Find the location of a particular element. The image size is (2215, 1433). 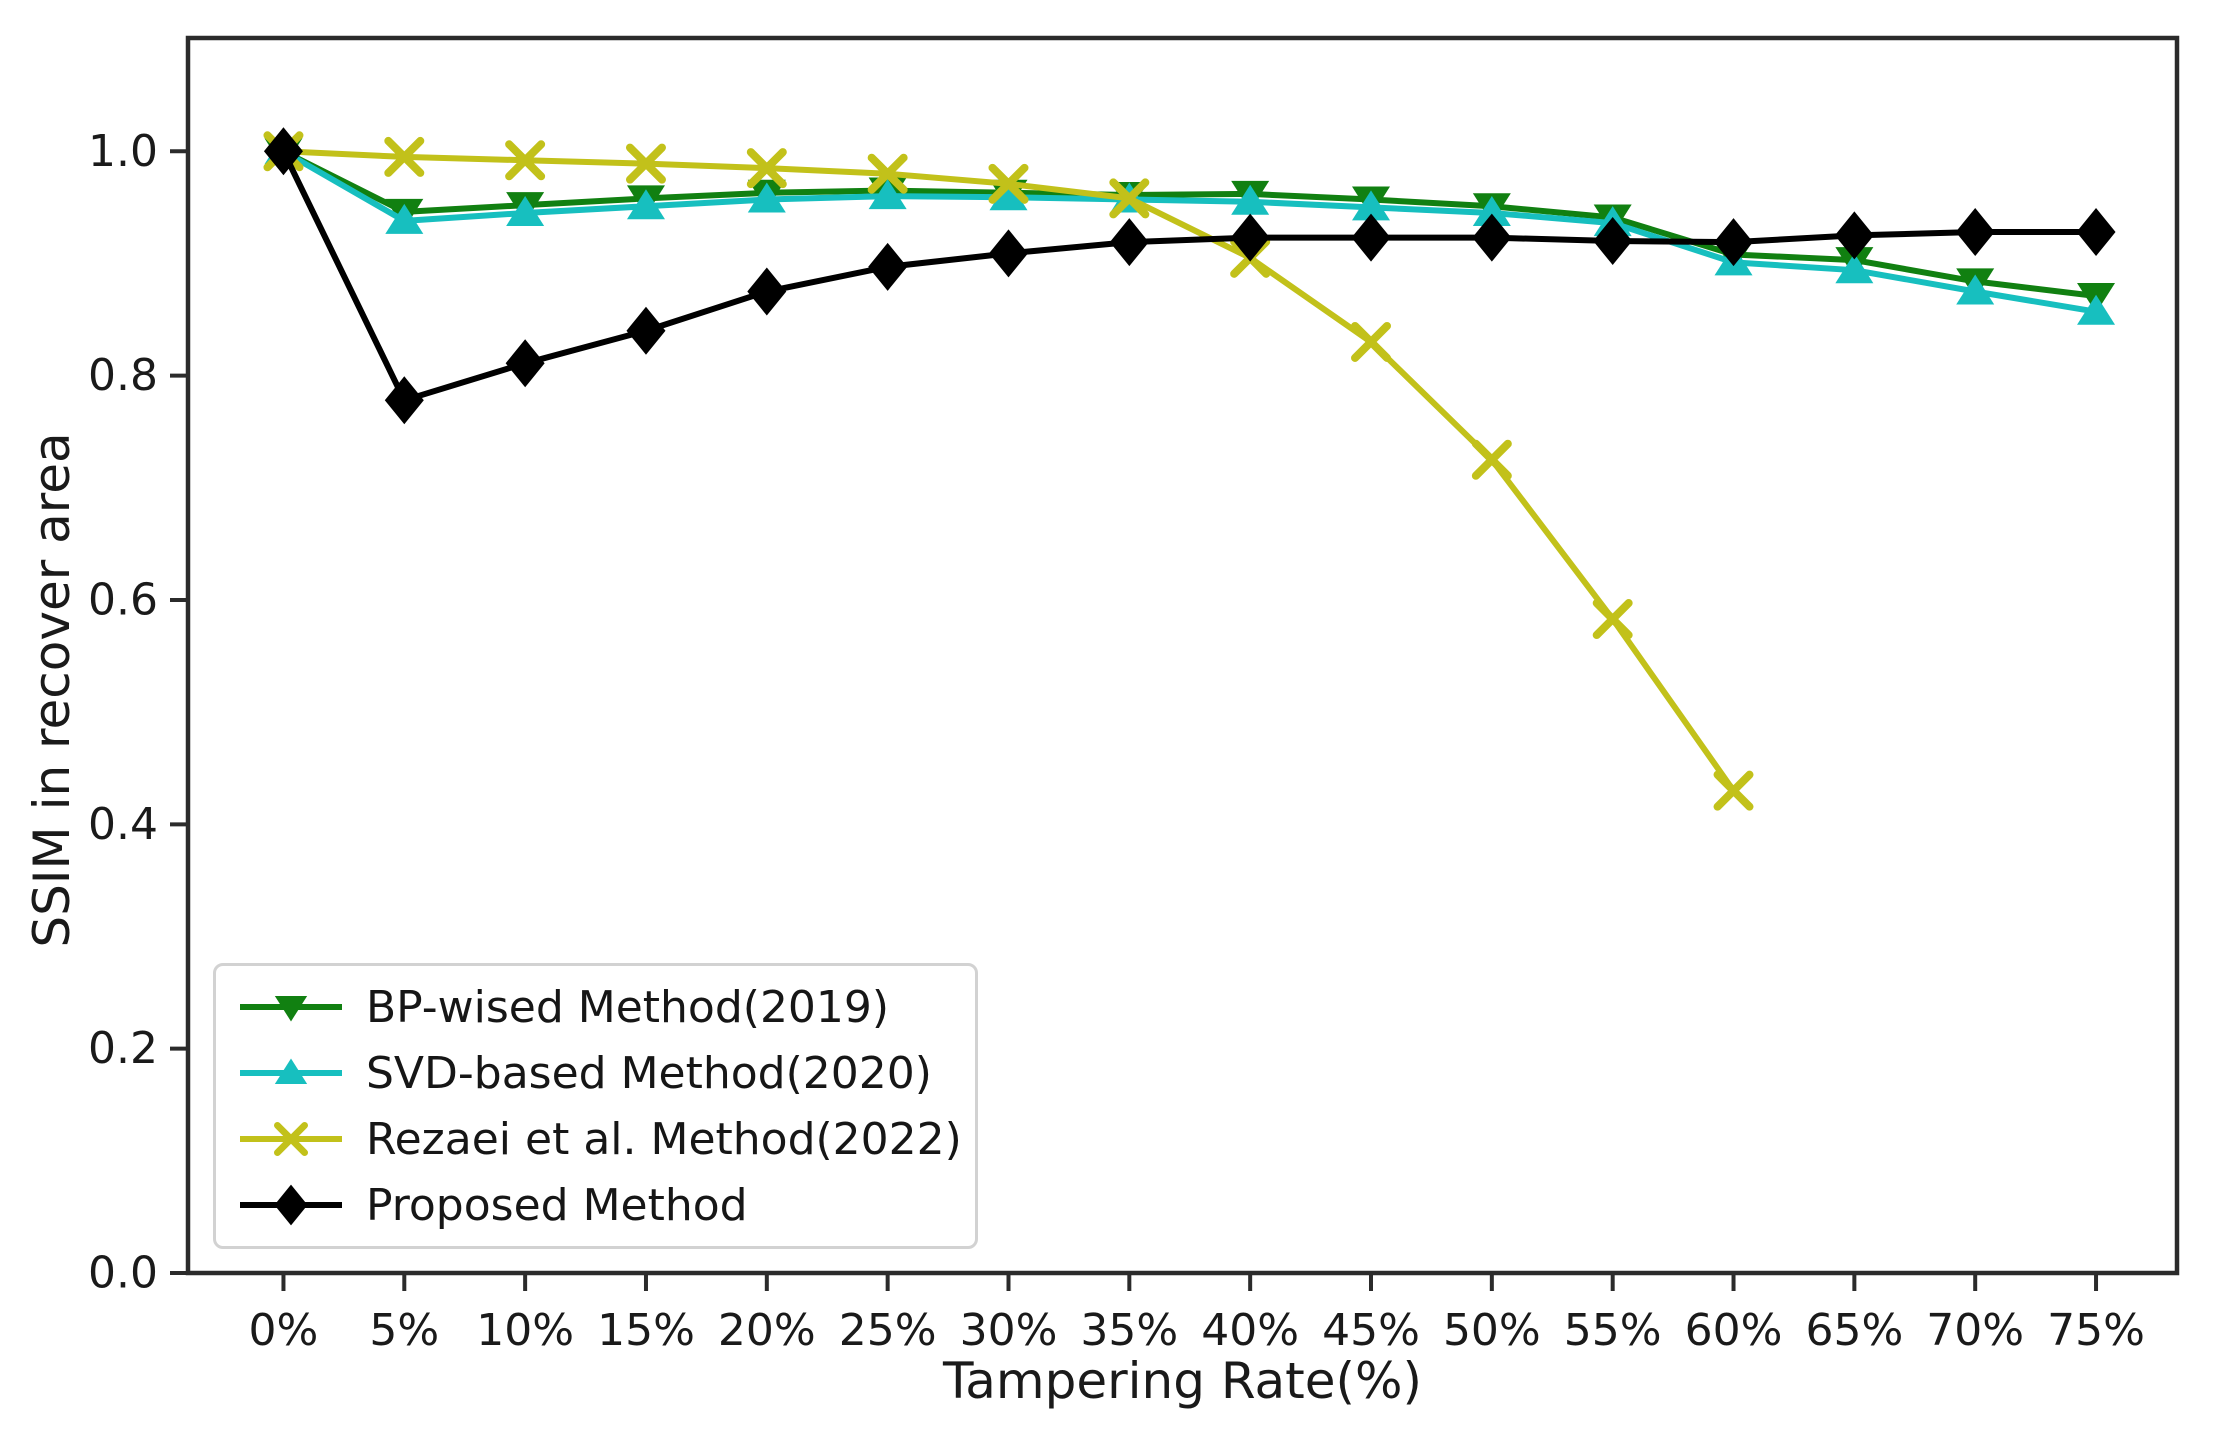

legend-marker-diamond-icon is located at coordinates (291, 1205).